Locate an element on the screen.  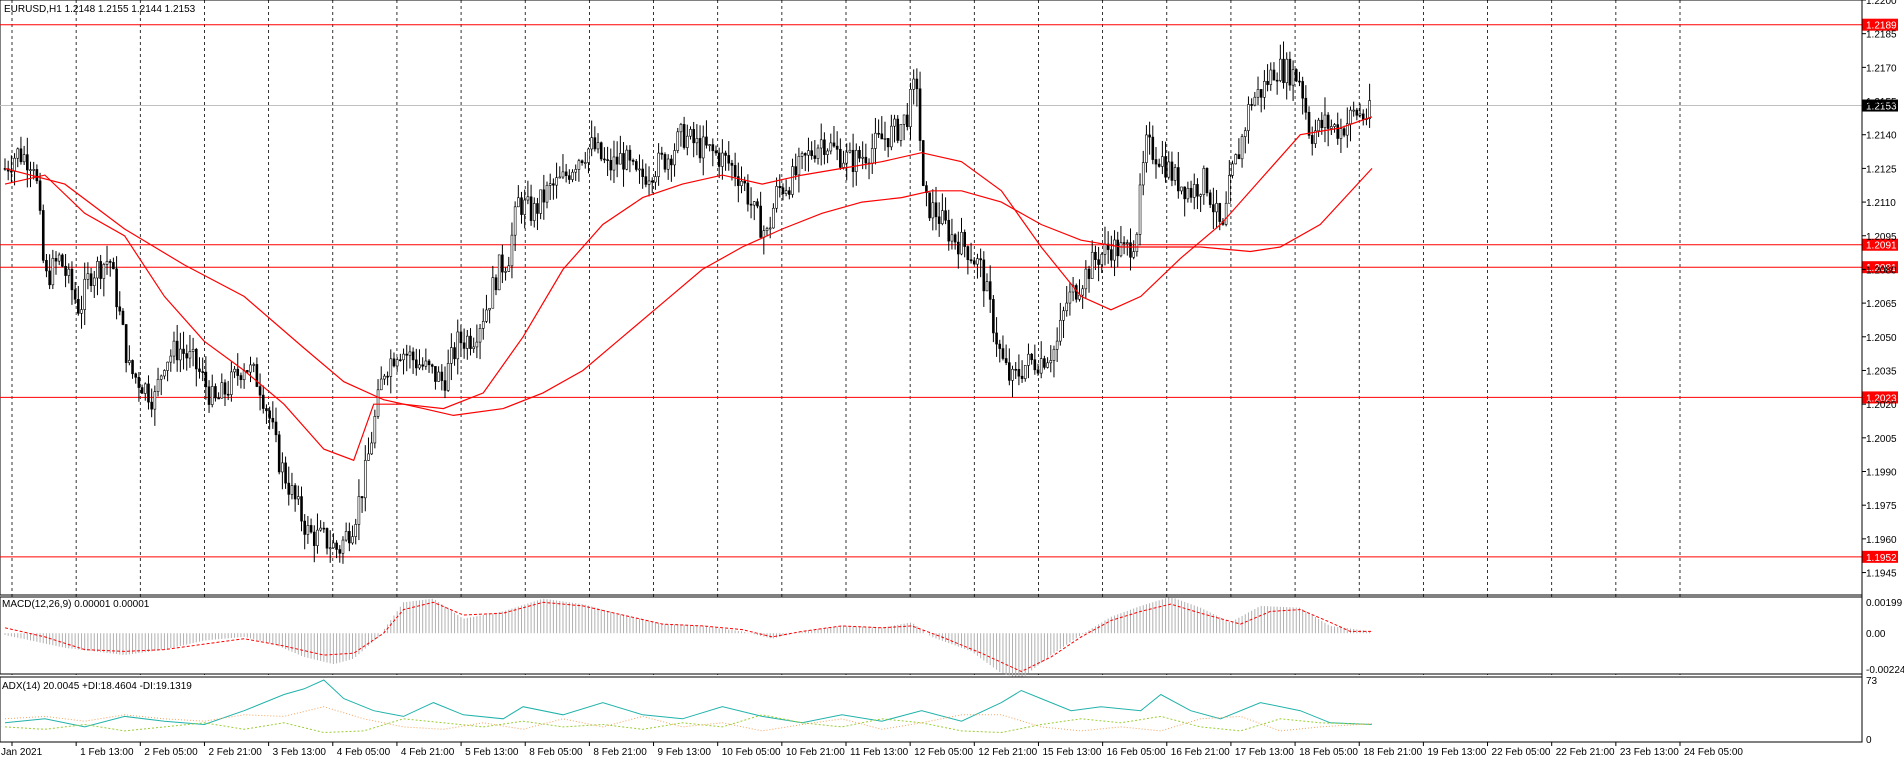
time-label: 1 Feb 13:00 is located at coordinates (107, 752).